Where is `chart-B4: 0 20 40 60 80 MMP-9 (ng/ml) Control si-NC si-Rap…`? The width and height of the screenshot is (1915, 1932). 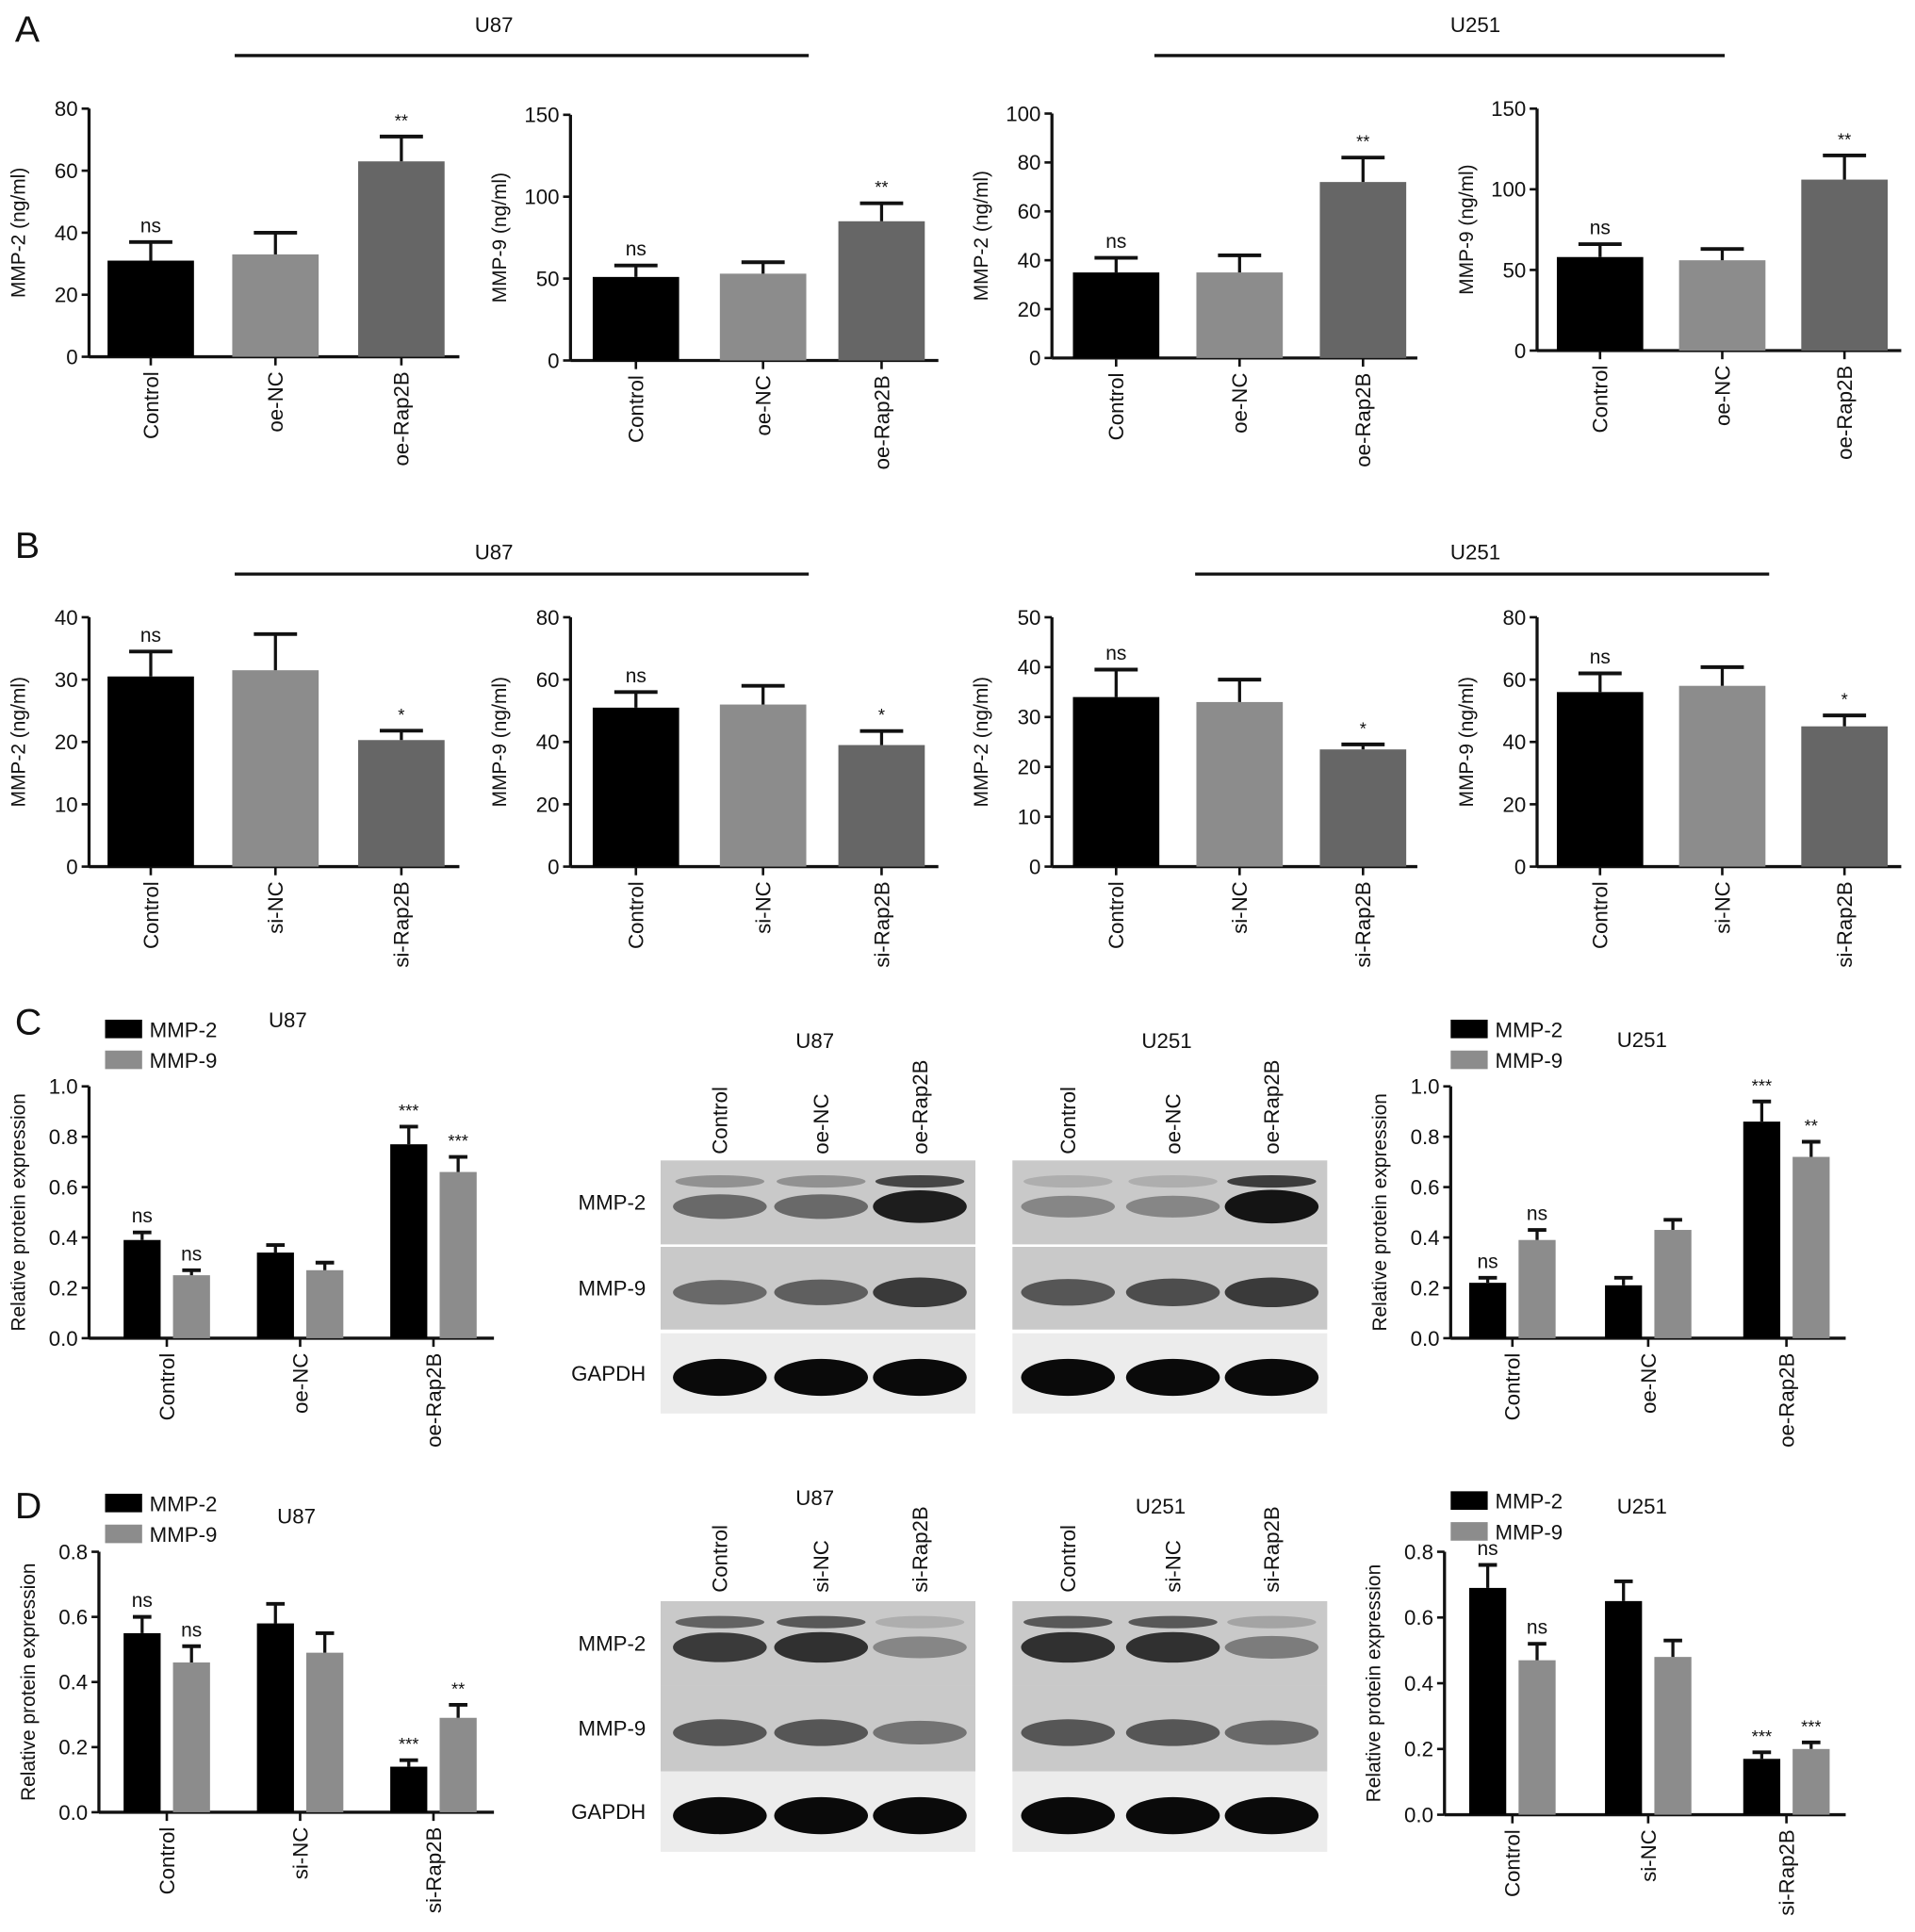 chart-B4: 0 20 40 60 80 MMP-9 (ng/ml) Control si-NC si-Rap… is located at coordinates (1679, 787).